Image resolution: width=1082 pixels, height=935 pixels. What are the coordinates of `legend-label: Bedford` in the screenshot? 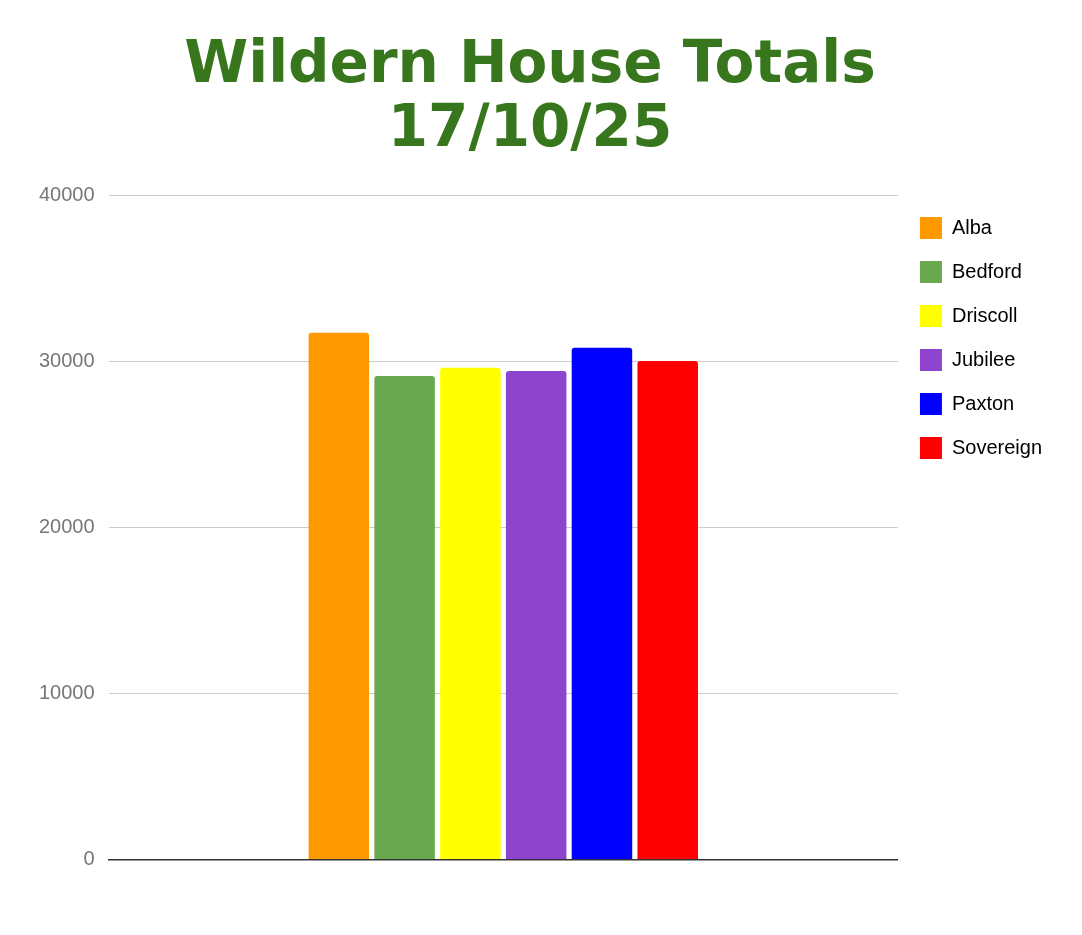 It's located at (986, 270).